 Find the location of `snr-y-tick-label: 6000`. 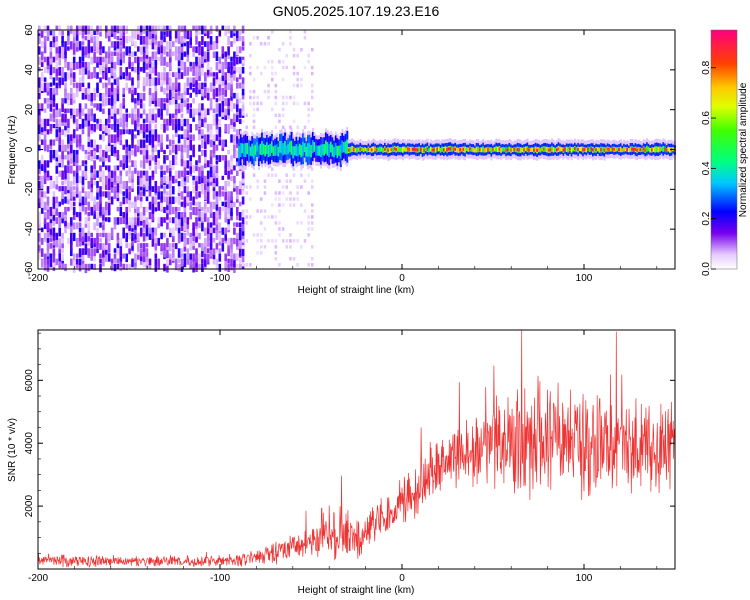

snr-y-tick-label: 6000 is located at coordinates (29, 380).